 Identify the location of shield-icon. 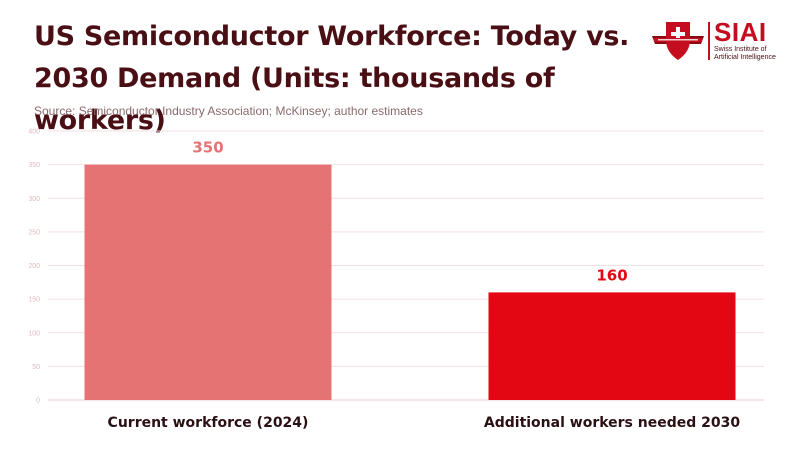
(678, 41).